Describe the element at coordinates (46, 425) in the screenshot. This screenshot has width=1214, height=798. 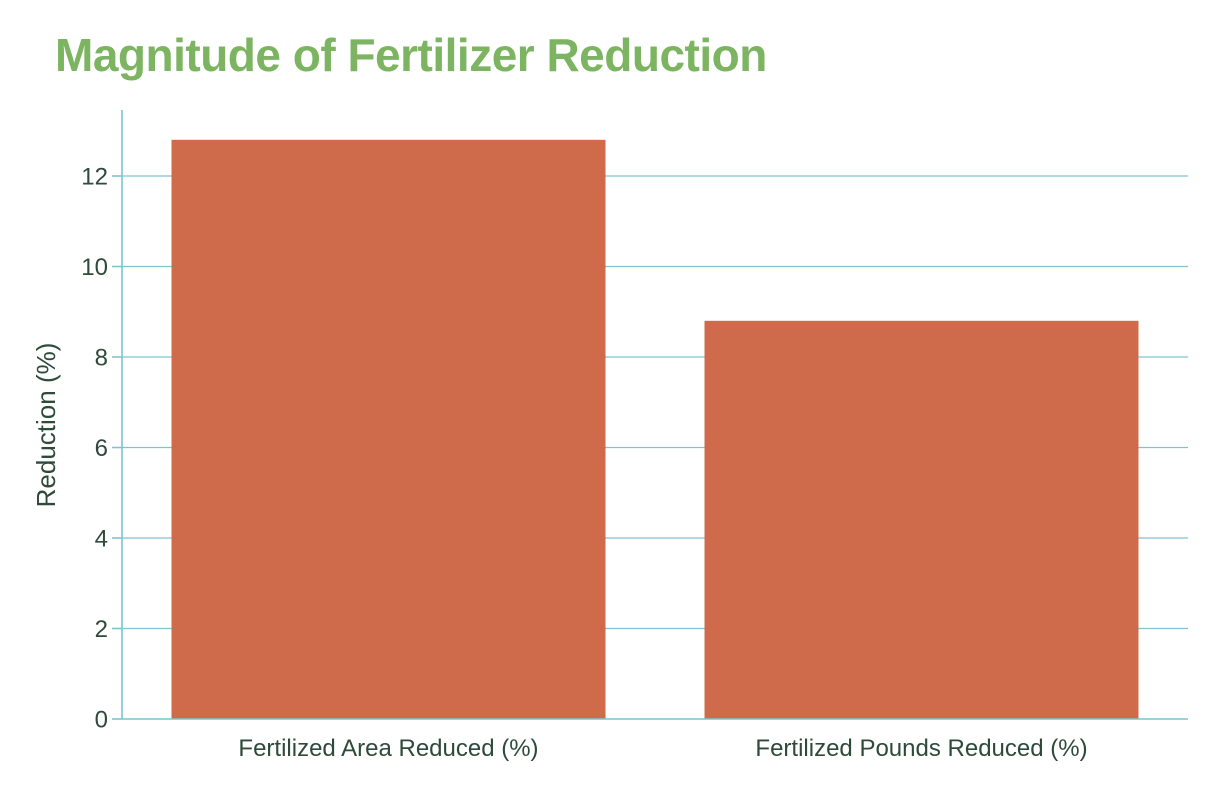
I see `y-axis-title: Reduction (%)` at that location.